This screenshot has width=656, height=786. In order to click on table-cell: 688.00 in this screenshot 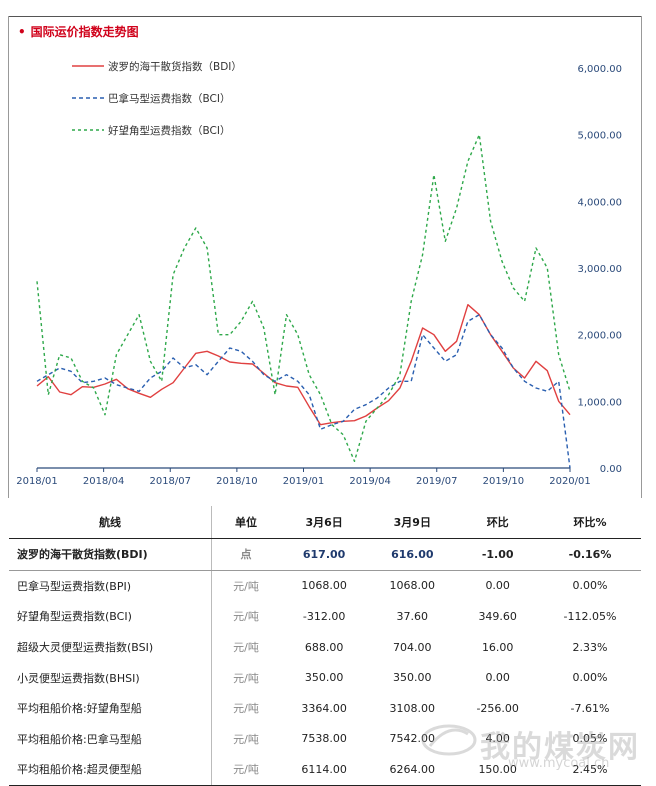, I will do `click(324, 647)`.